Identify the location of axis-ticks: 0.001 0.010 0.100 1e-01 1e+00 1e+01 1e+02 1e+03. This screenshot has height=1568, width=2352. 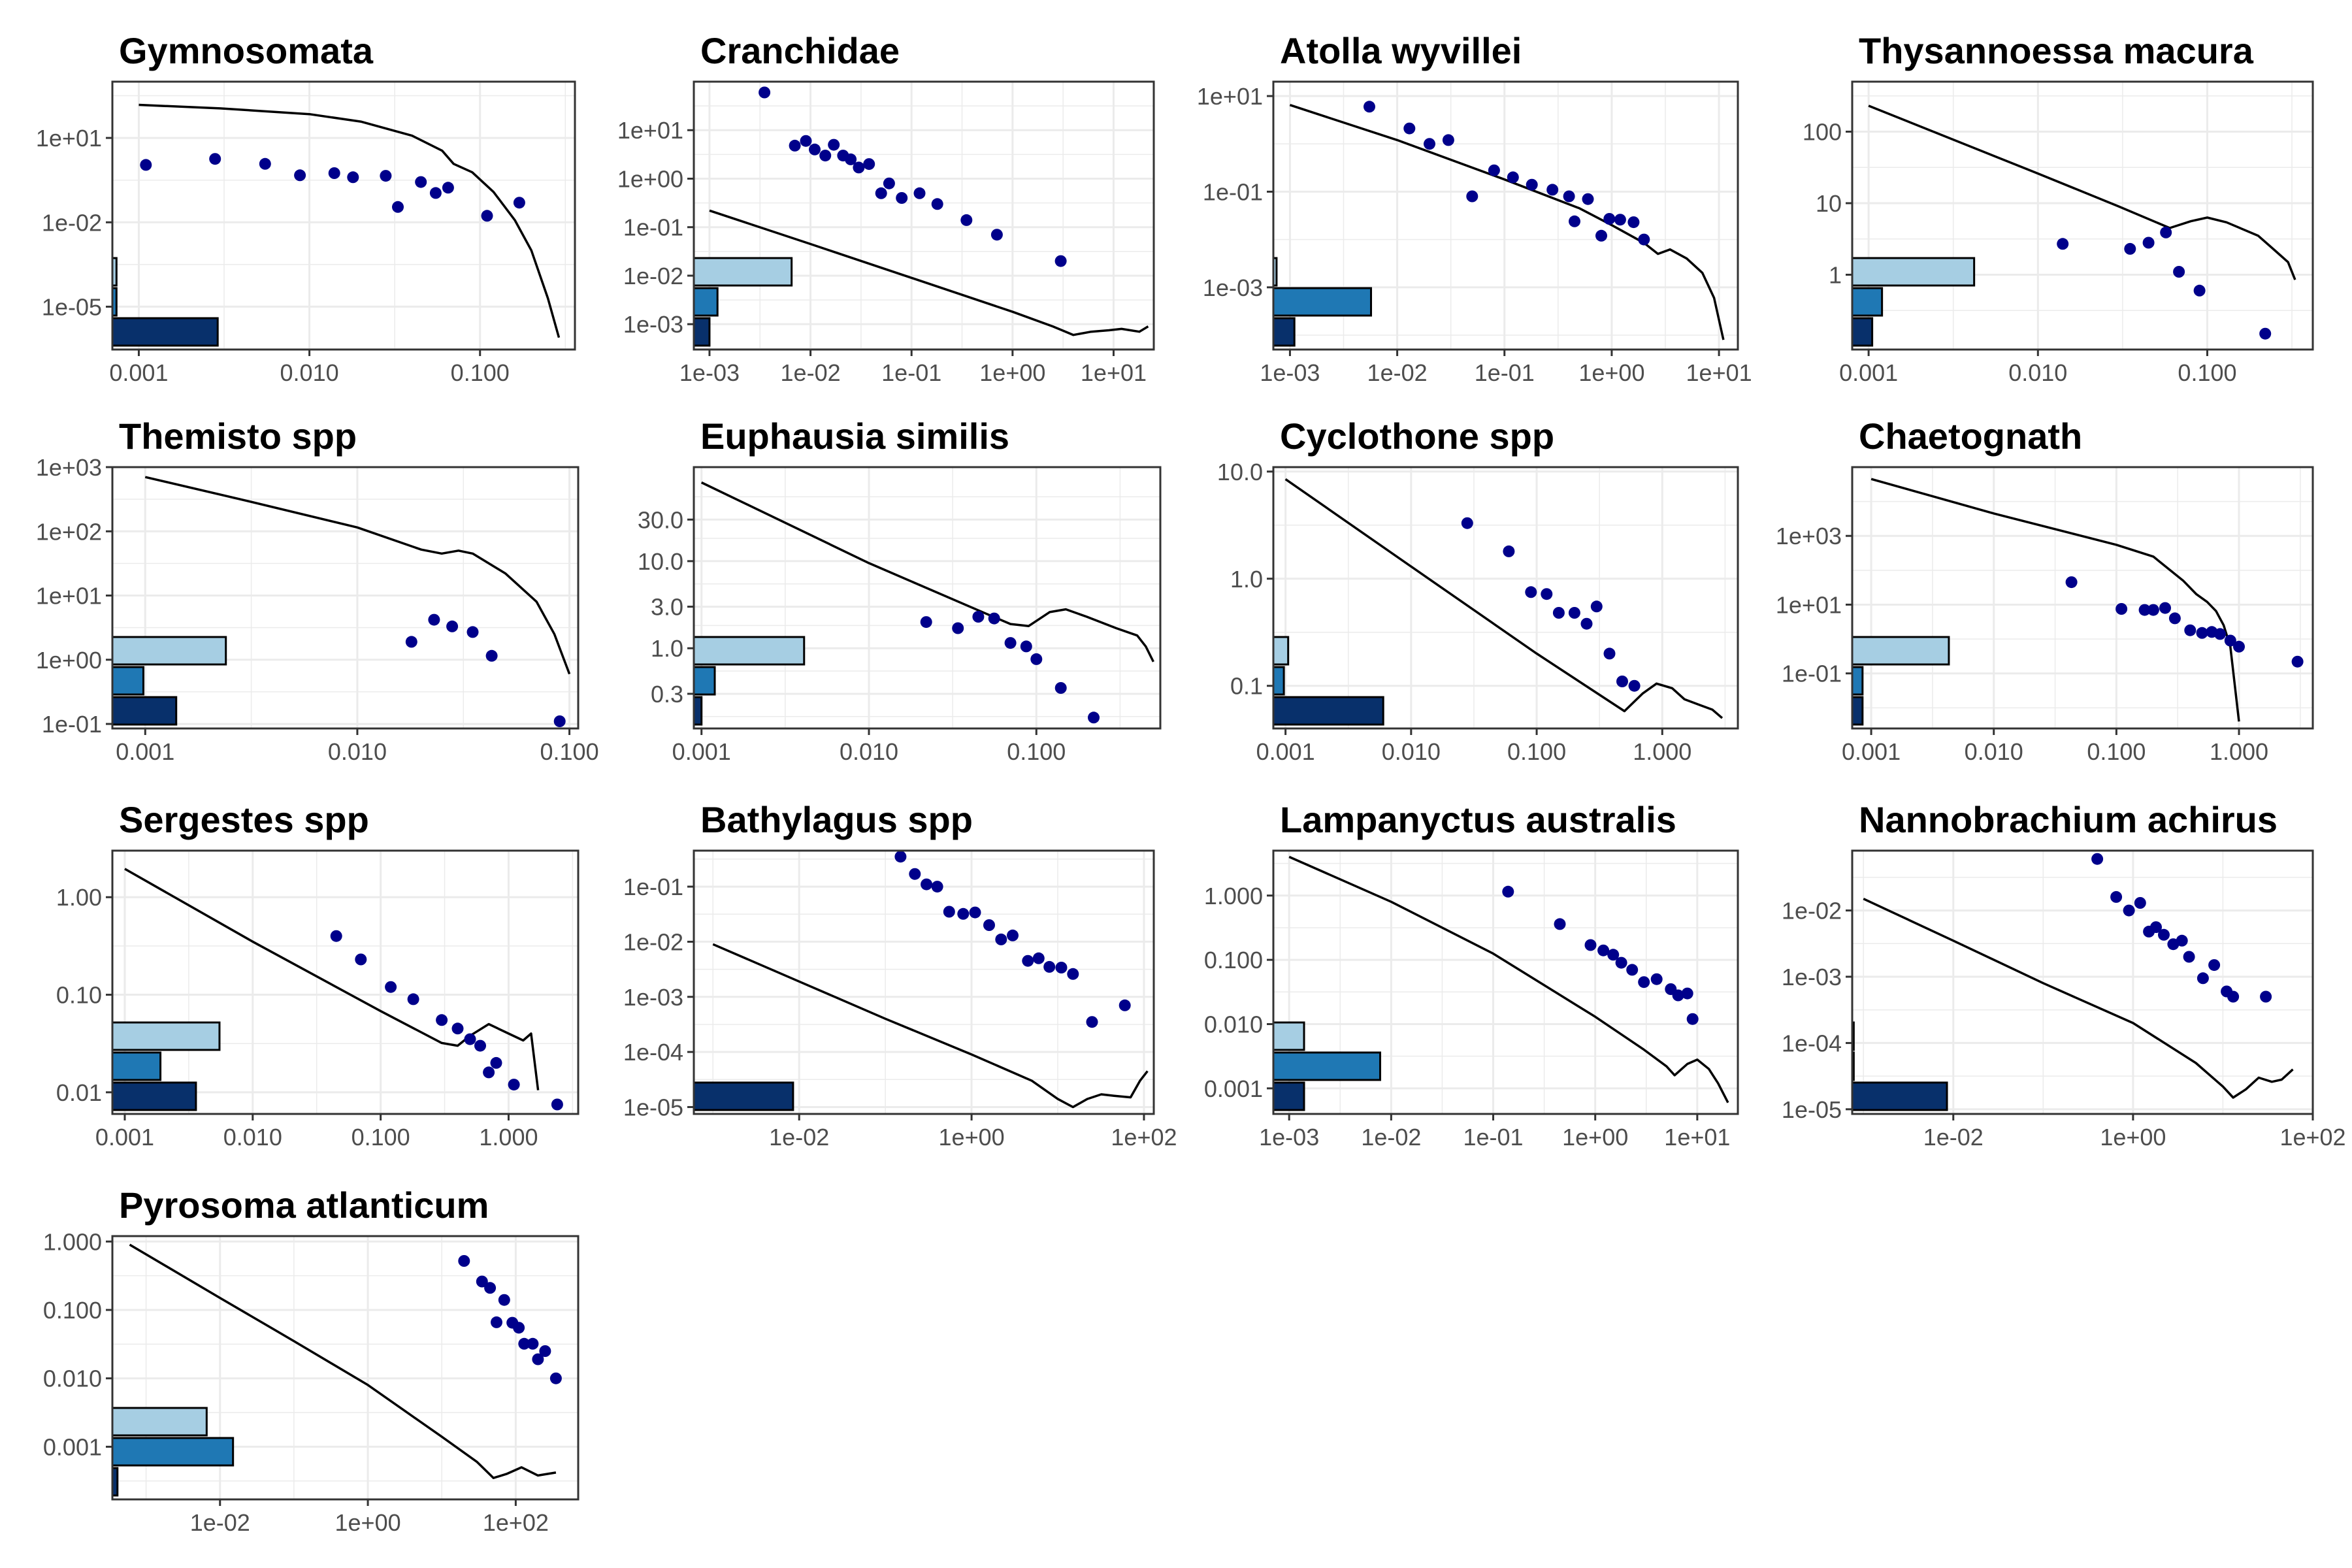
(317, 609).